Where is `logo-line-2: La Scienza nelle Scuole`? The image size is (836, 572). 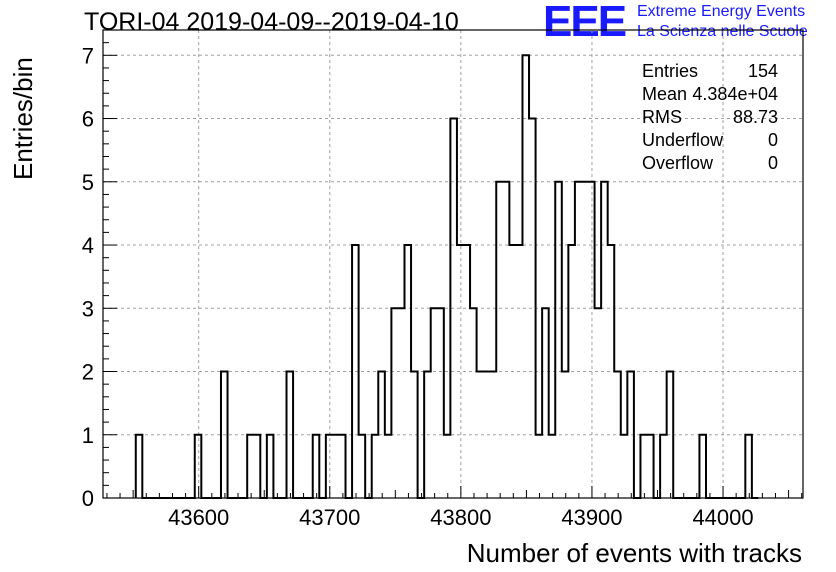
logo-line-2: La Scienza nelle Scuole is located at coordinates (722, 31).